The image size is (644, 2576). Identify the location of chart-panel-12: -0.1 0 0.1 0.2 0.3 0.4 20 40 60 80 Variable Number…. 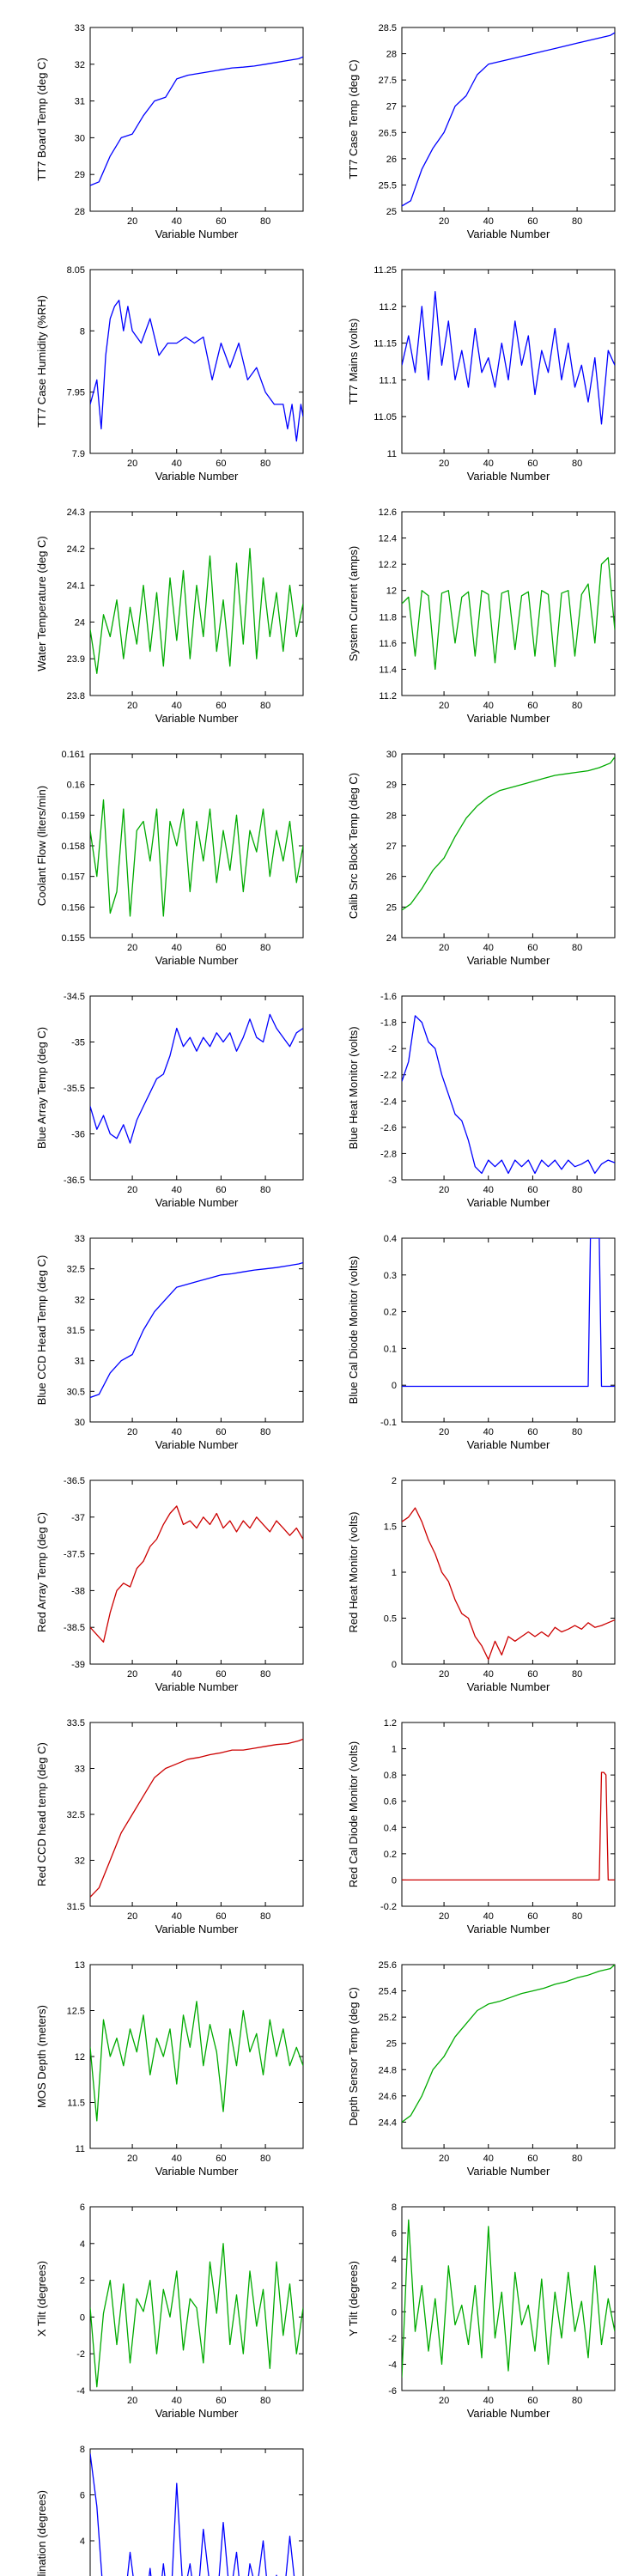
(481, 1342).